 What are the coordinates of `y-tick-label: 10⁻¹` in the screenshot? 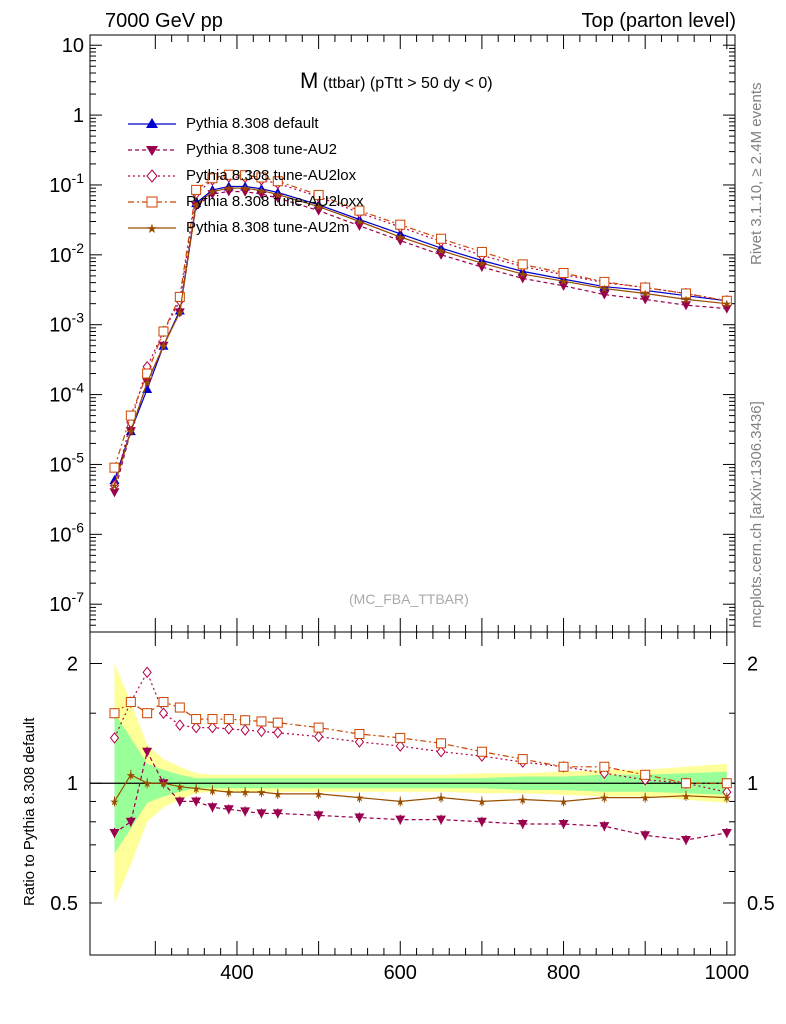 It's located at (66, 183).